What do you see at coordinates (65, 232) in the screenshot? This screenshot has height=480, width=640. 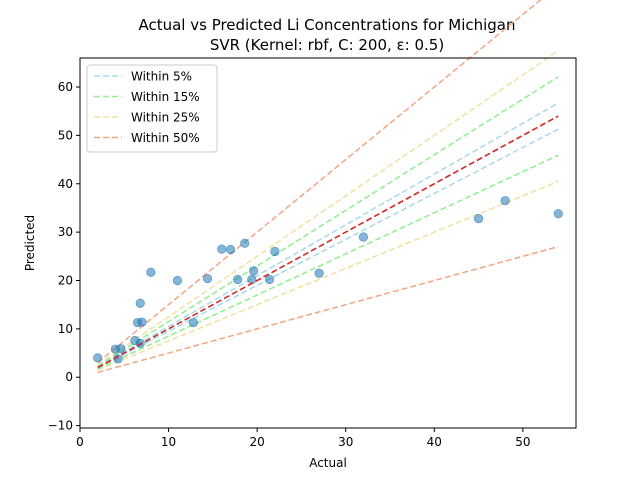 I see `y-tick-label: 30` at bounding box center [65, 232].